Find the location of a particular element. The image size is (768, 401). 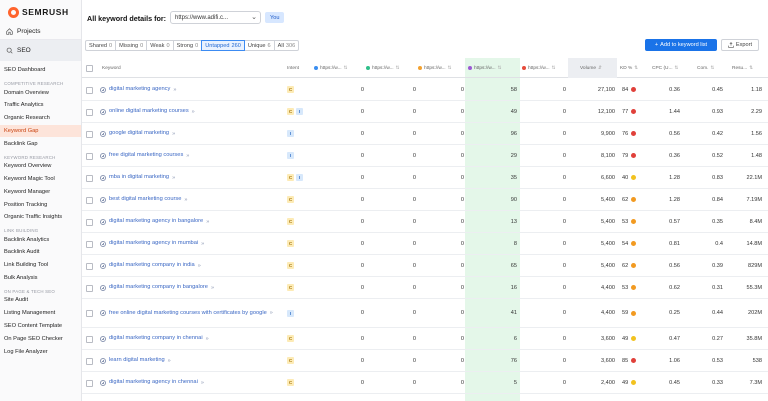

sidebar-item: Keyword Overview is located at coordinates (28, 166).